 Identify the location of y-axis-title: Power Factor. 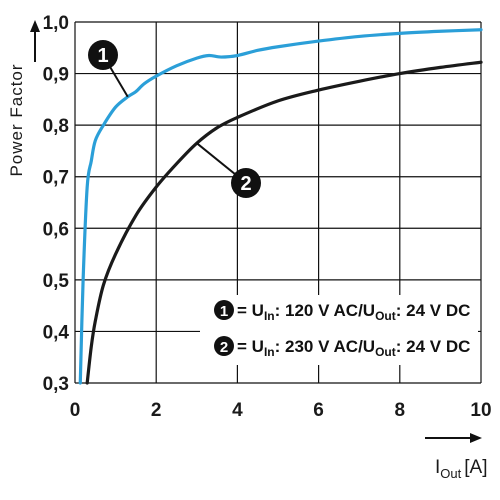
(16, 119).